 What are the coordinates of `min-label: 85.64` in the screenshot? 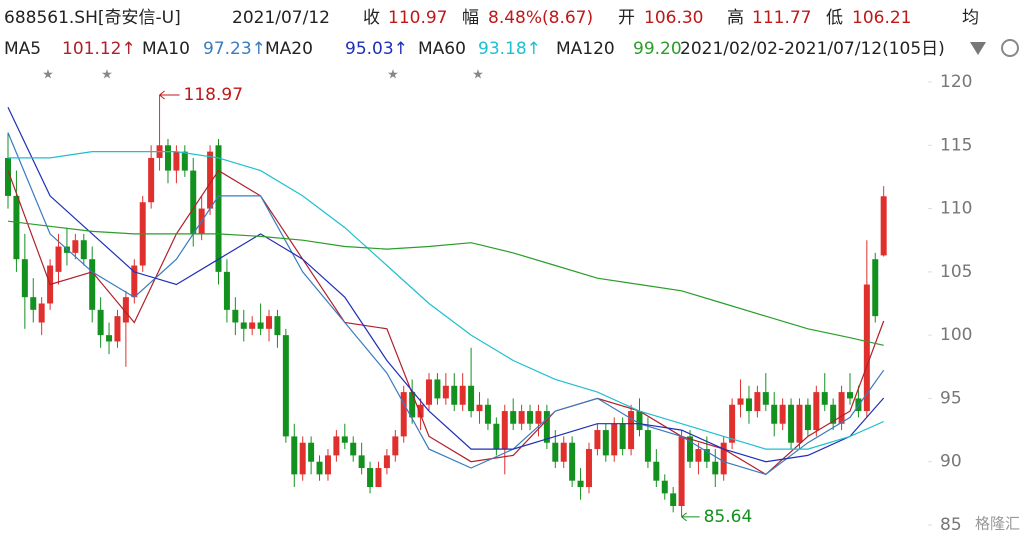 It's located at (728, 517).